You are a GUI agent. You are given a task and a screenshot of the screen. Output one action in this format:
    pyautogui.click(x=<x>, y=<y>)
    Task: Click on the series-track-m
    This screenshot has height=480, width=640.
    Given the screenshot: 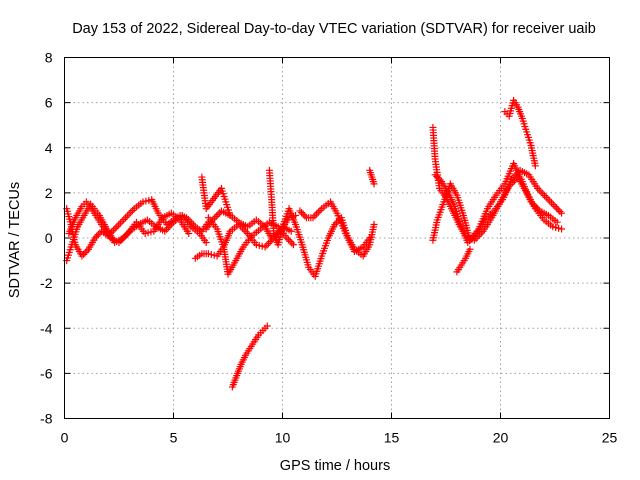 What is the action you would take?
    pyautogui.click(x=495, y=202)
    